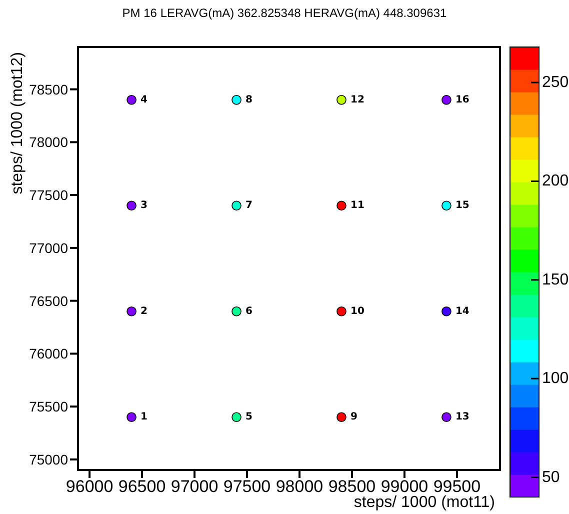  Describe the element at coordinates (457, 486) in the screenshot. I see `x-tick-label: 99500` at that location.